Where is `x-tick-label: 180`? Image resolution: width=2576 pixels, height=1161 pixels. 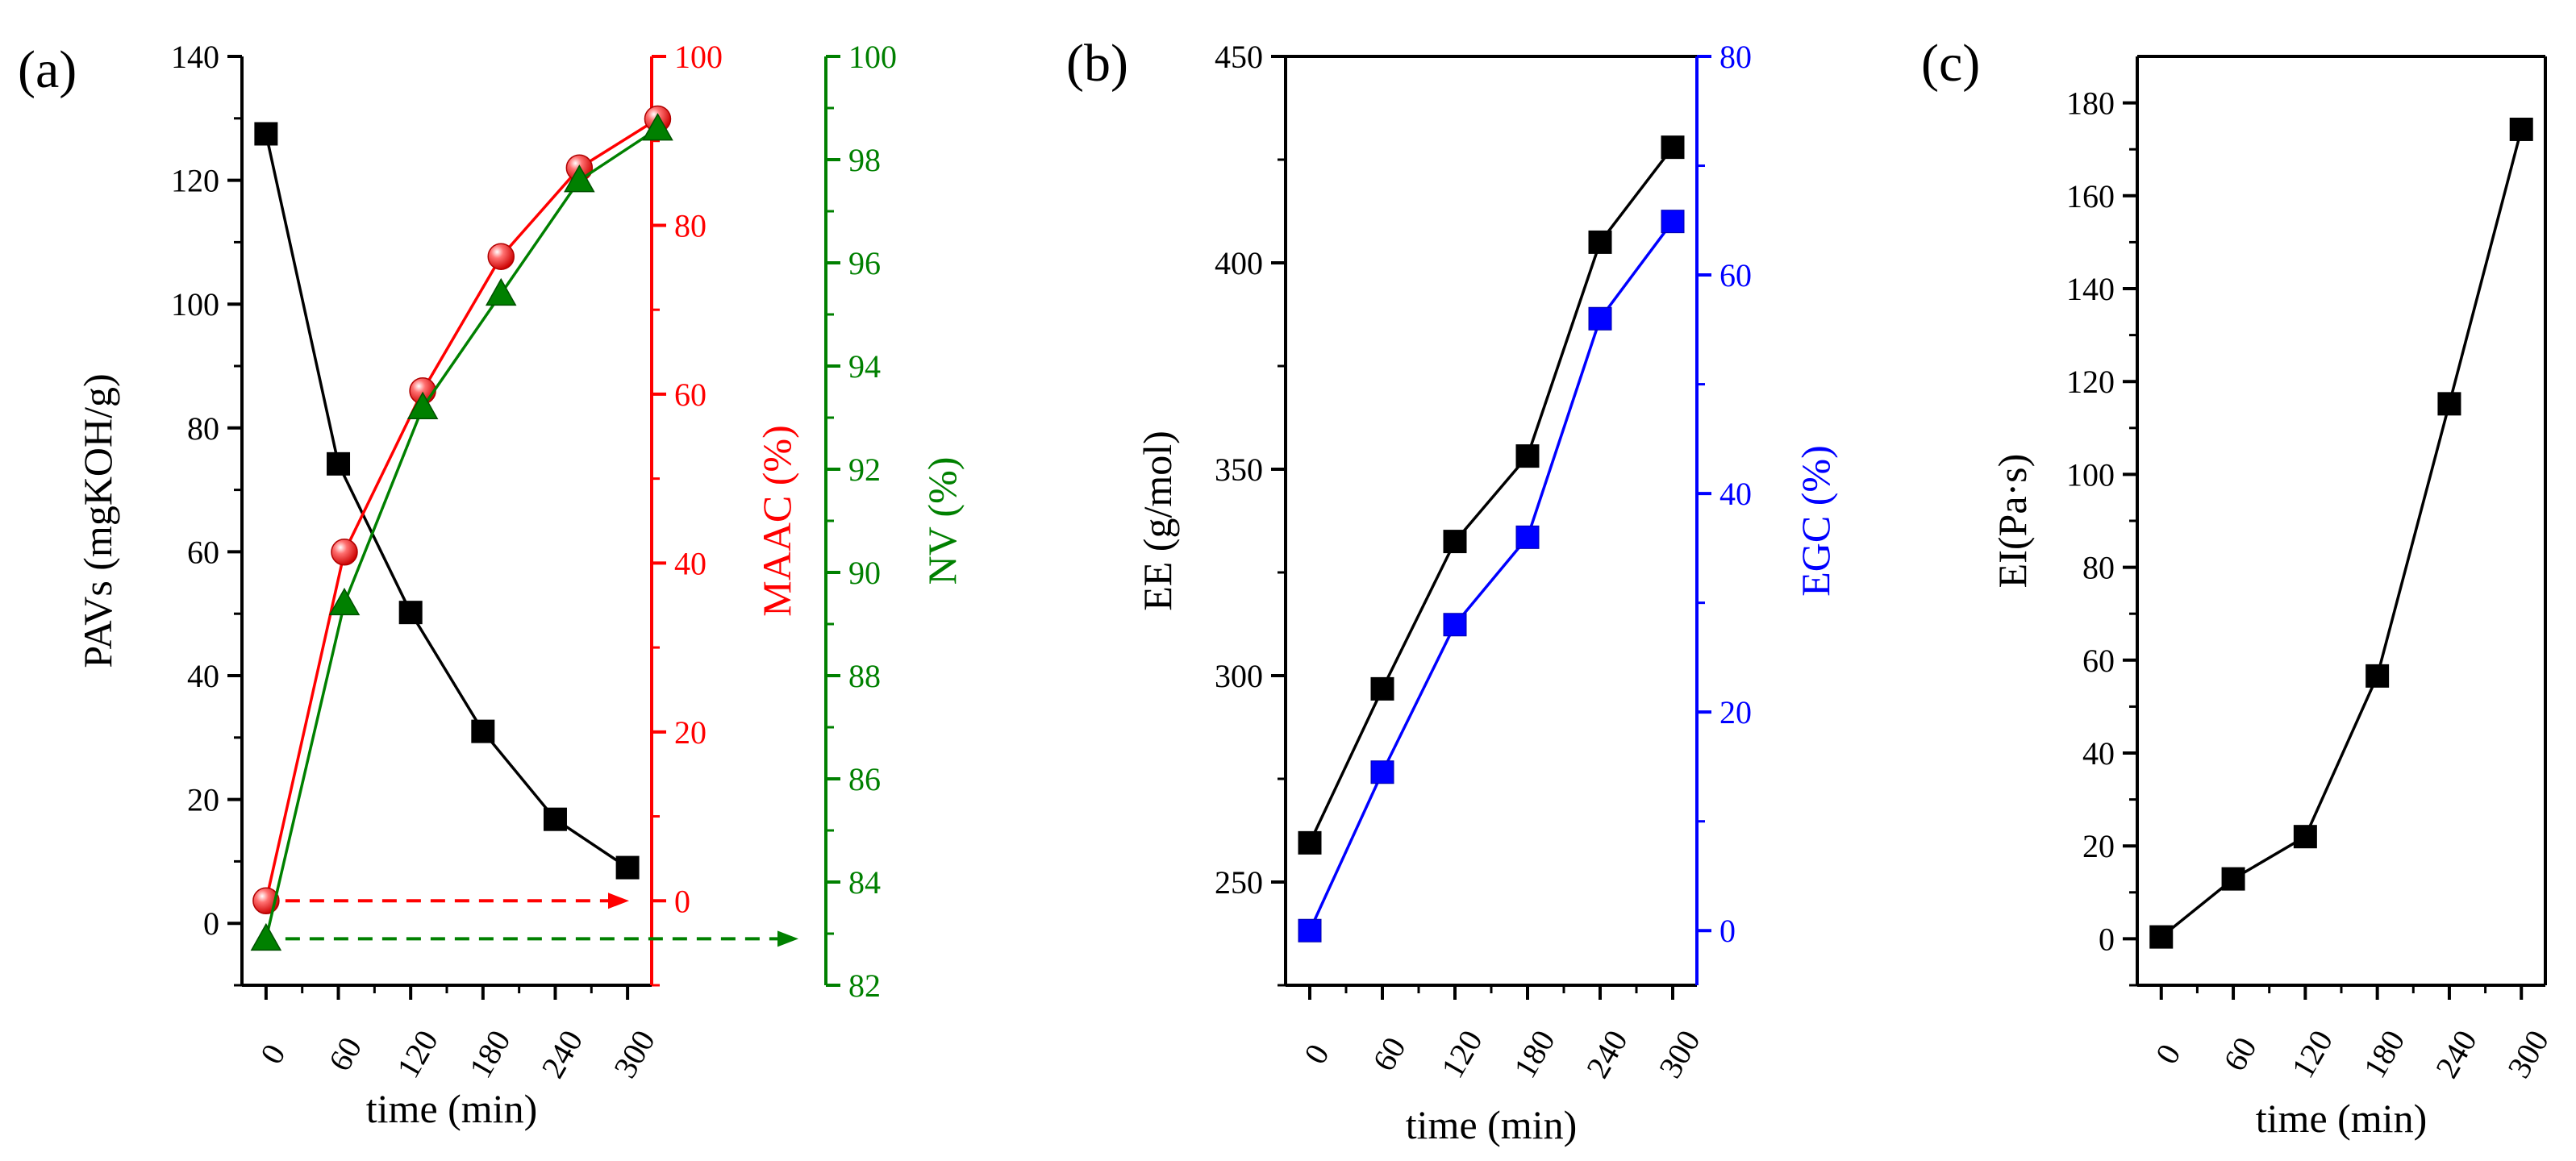 x-tick-label: 180 is located at coordinates (2383, 1054).